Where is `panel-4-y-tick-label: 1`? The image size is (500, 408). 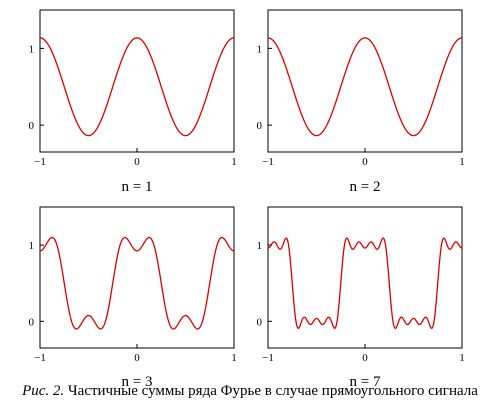 panel-4-y-tick-label: 1 is located at coordinates (260, 246).